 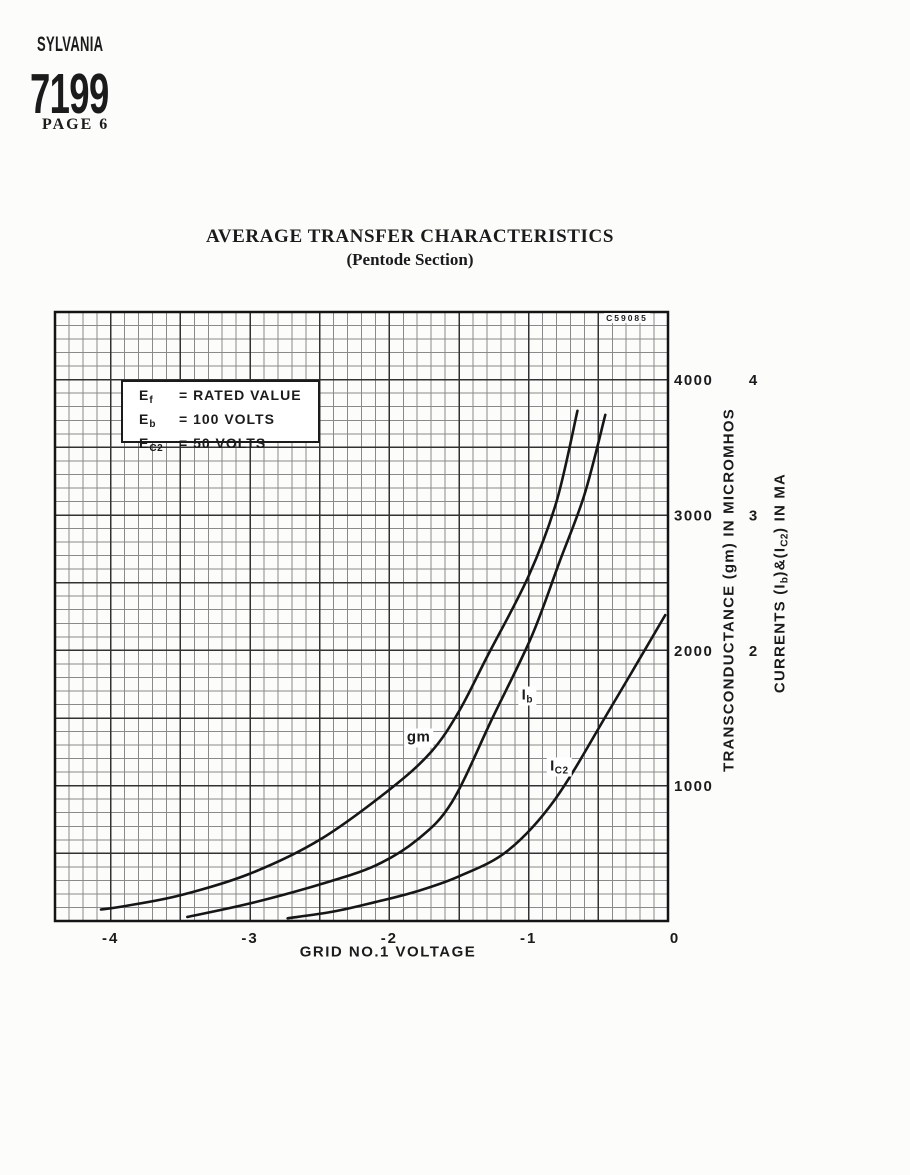 What do you see at coordinates (527, 696) in the screenshot?
I see `curve-label-ib: Ib` at bounding box center [527, 696].